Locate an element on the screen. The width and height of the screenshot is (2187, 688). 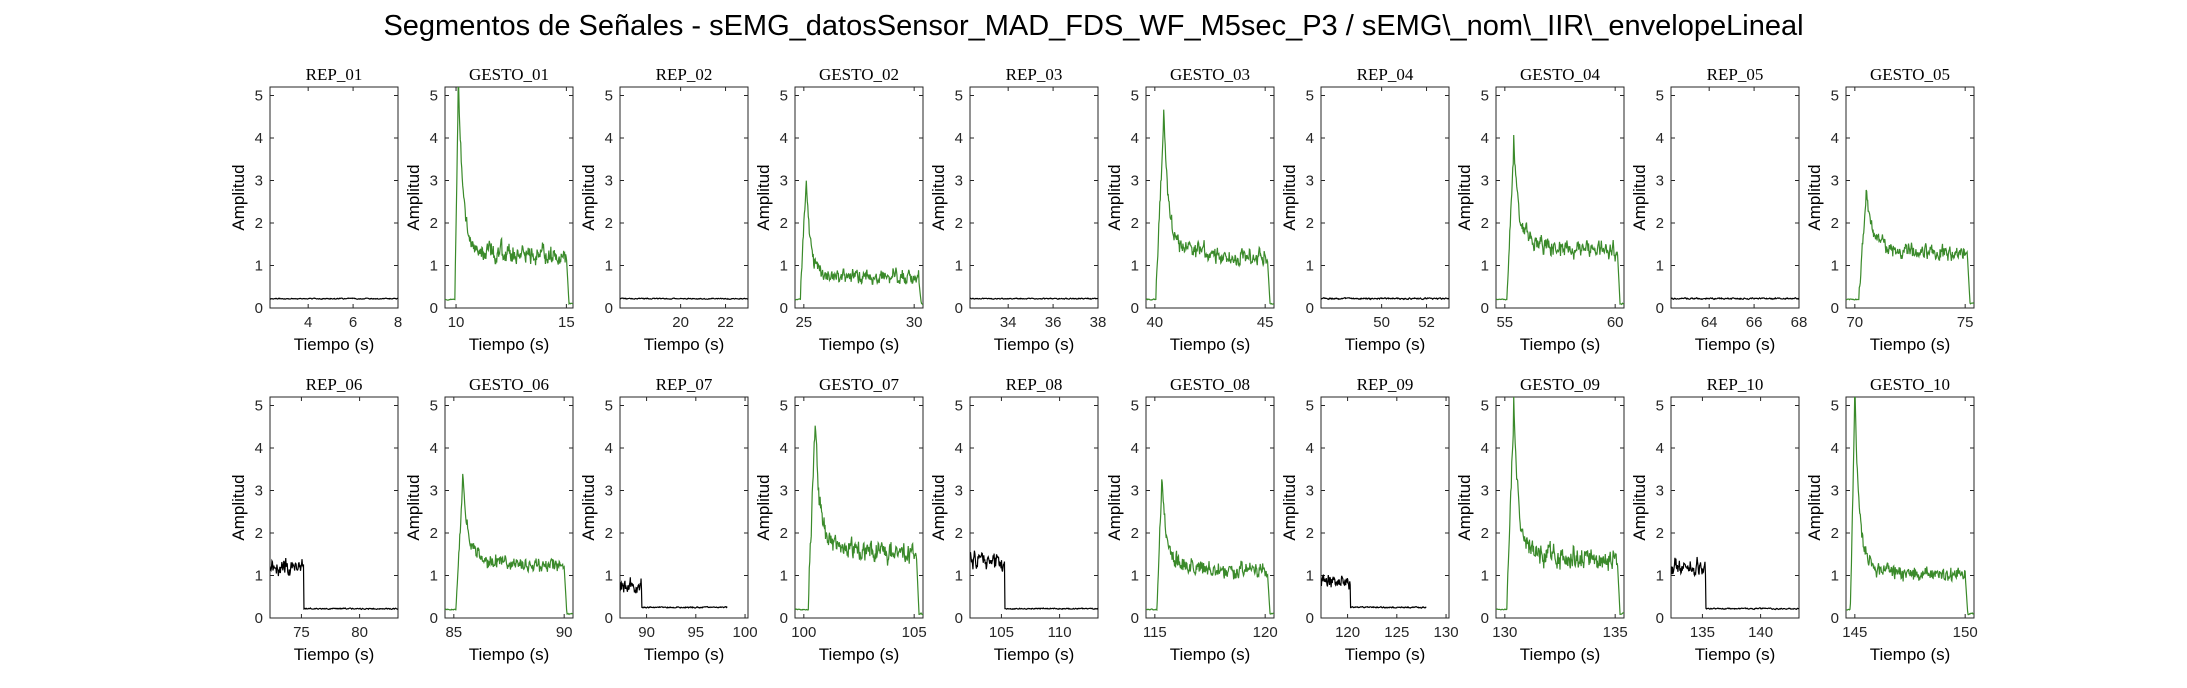
x-tick-label: 80 is located at coordinates (359, 632).